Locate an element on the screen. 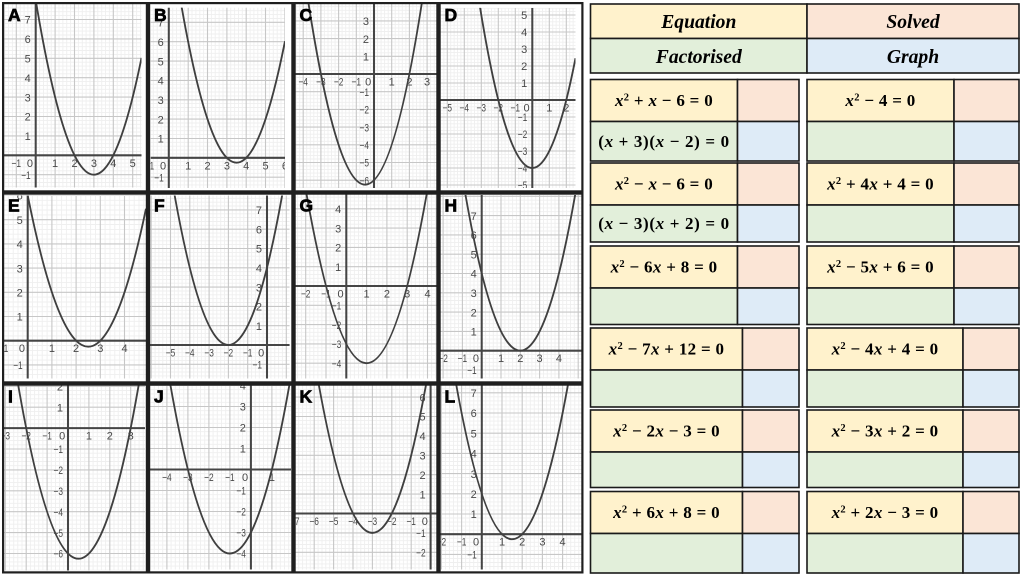 This screenshot has width=1023, height=576. svg-text: Graph is located at coordinates (913, 57).